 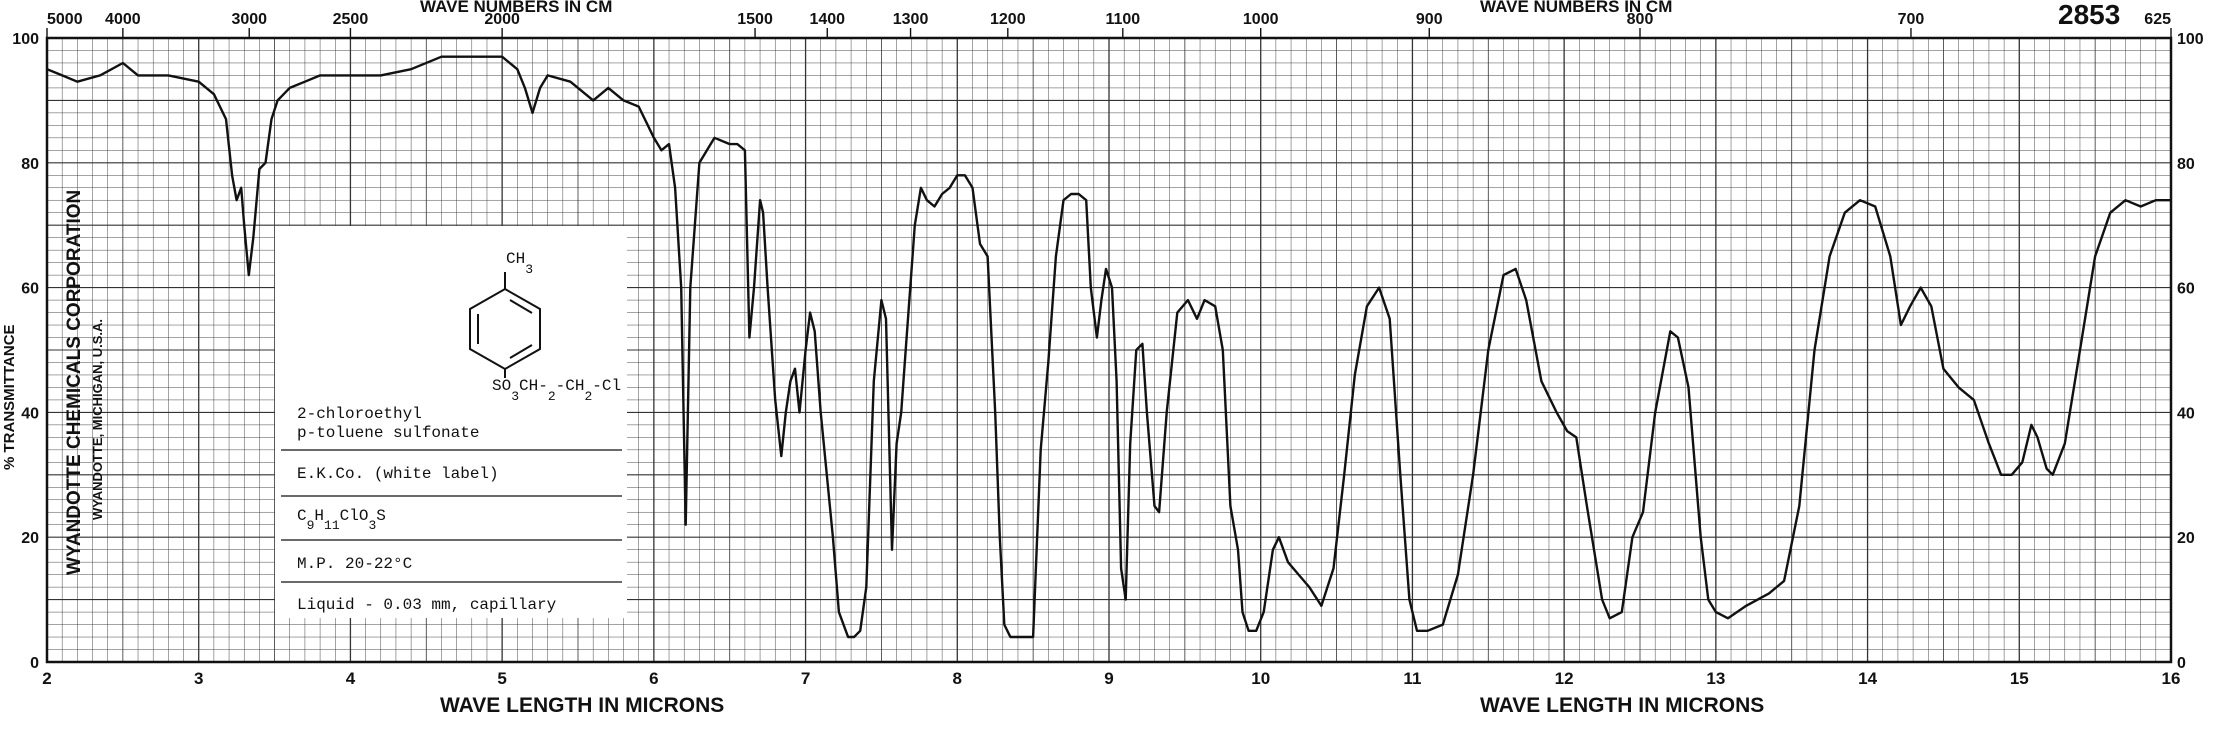 What do you see at coordinates (398, 474) in the screenshot?
I see `sample-source: E.K.Co. (white label)` at bounding box center [398, 474].